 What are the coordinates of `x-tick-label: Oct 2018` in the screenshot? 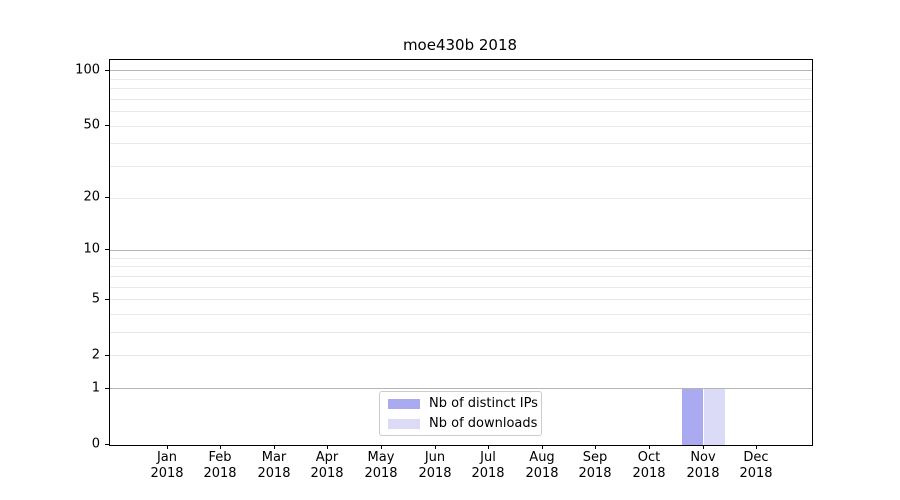 It's located at (649, 465).